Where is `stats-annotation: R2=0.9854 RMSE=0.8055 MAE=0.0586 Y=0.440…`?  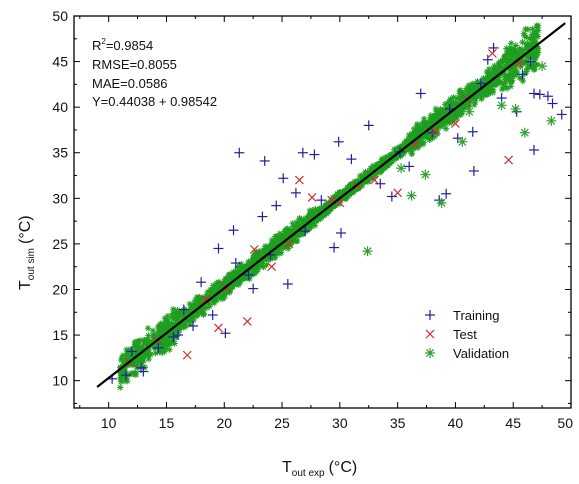
stats-annotation: R2=0.9854 RMSE=0.8055 MAE=0.0586 Y=0.440… is located at coordinates (154, 73).